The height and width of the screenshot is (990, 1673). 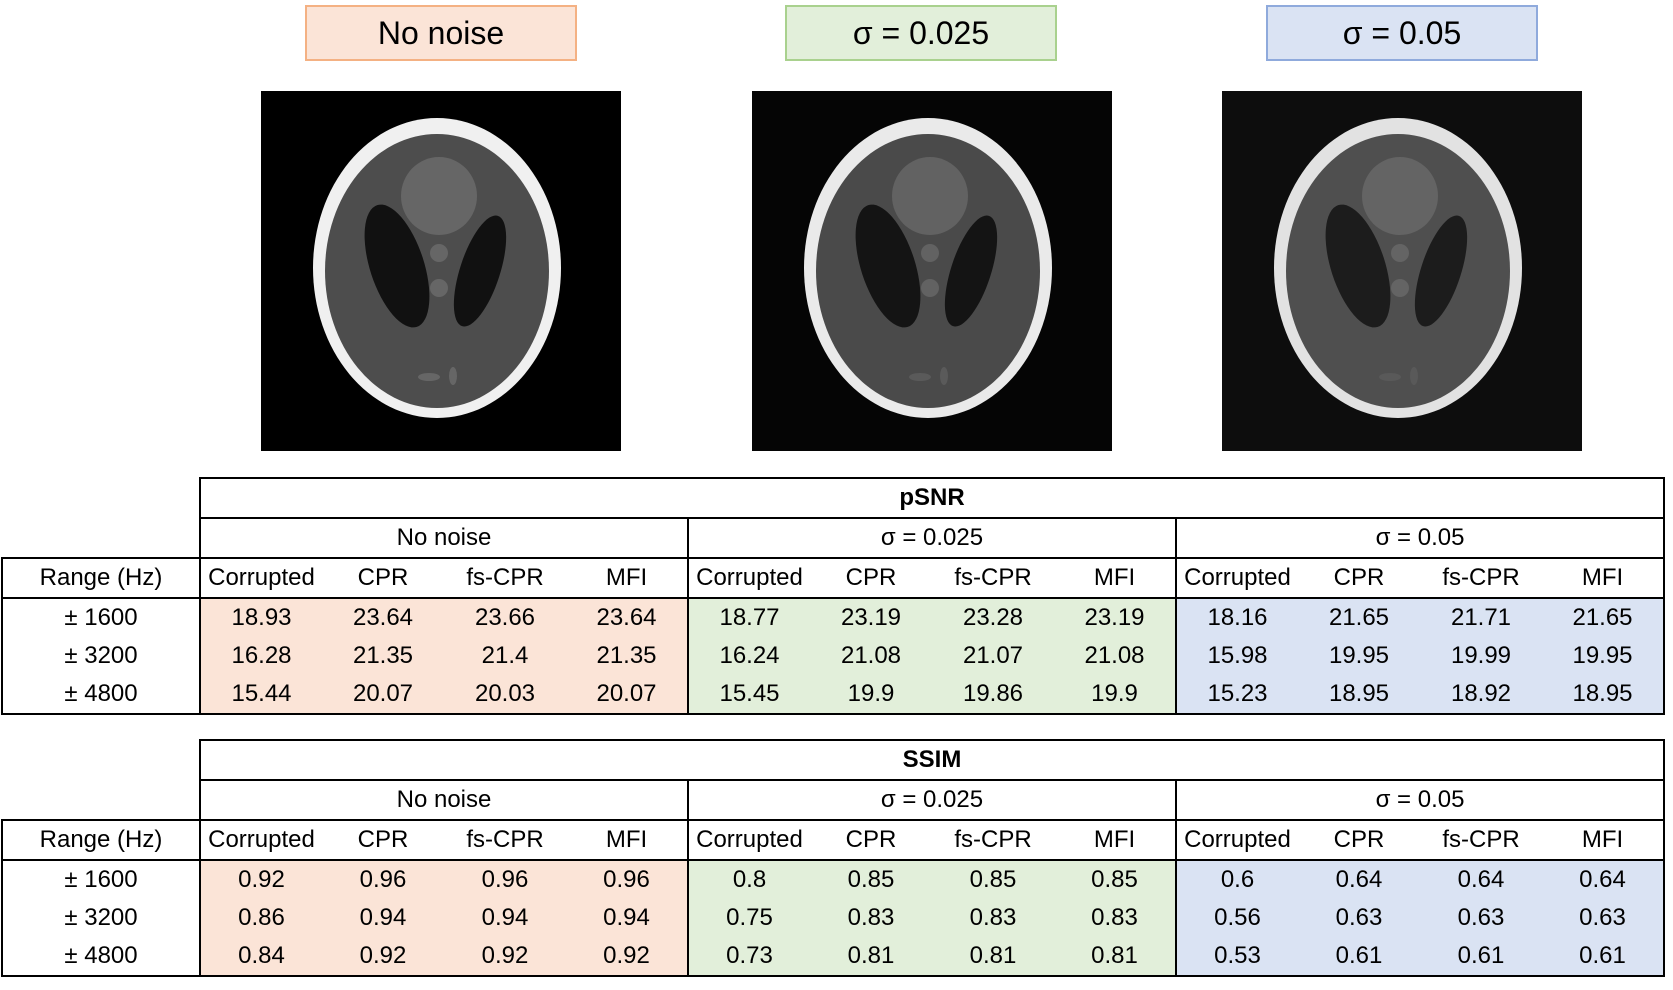 What do you see at coordinates (100, 957) in the screenshot?
I see `range-label: ± 4800` at bounding box center [100, 957].